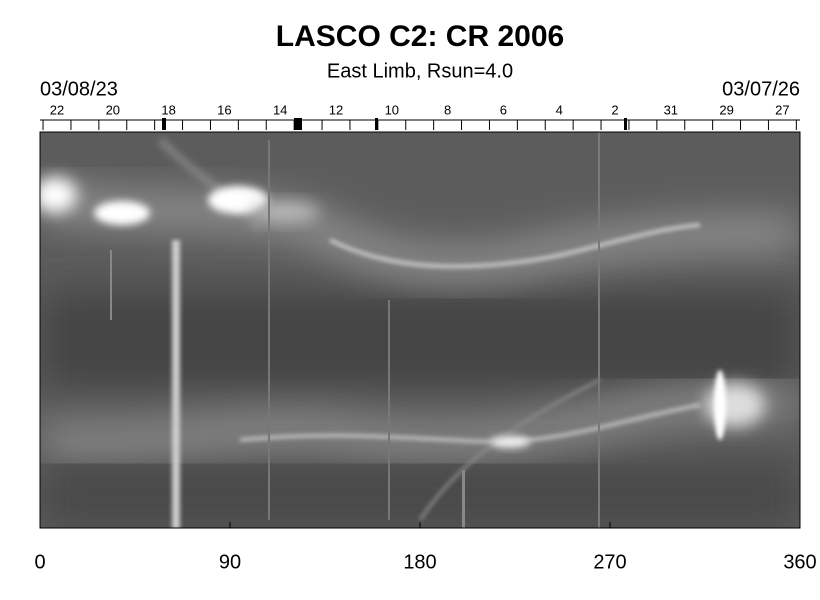 The image size is (820, 600). Describe the element at coordinates (168, 109) in the screenshot. I see `top-tick-label: 18` at that location.